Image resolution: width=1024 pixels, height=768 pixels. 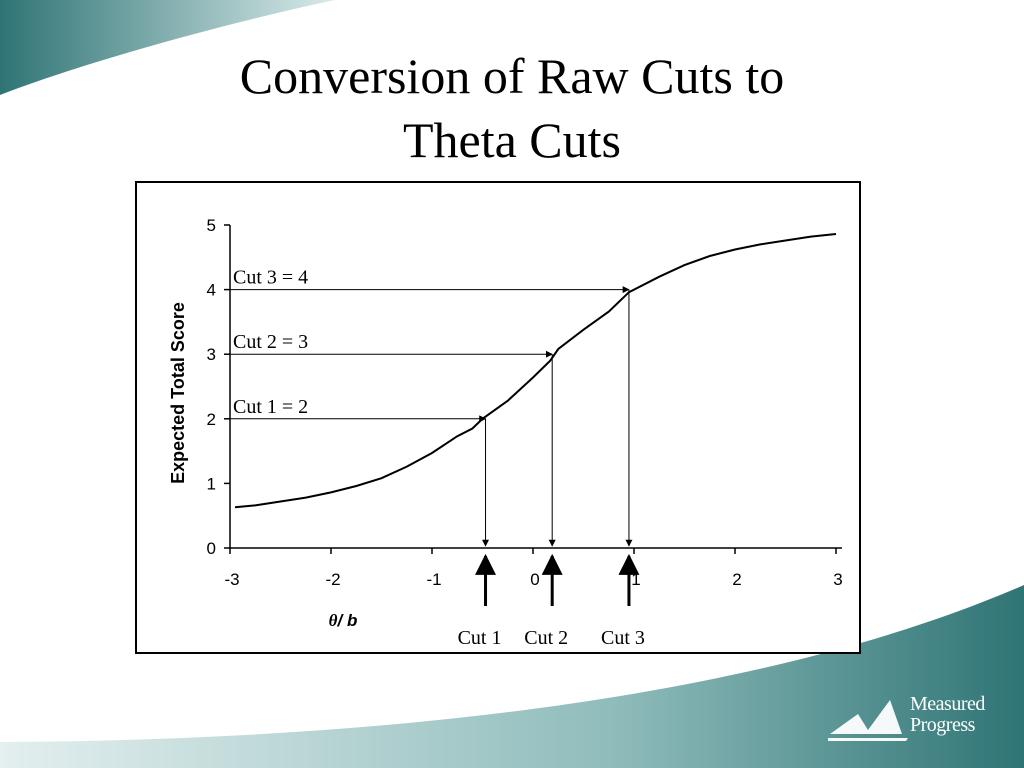 I want to click on y-tick-label: 4, so click(x=211, y=290).